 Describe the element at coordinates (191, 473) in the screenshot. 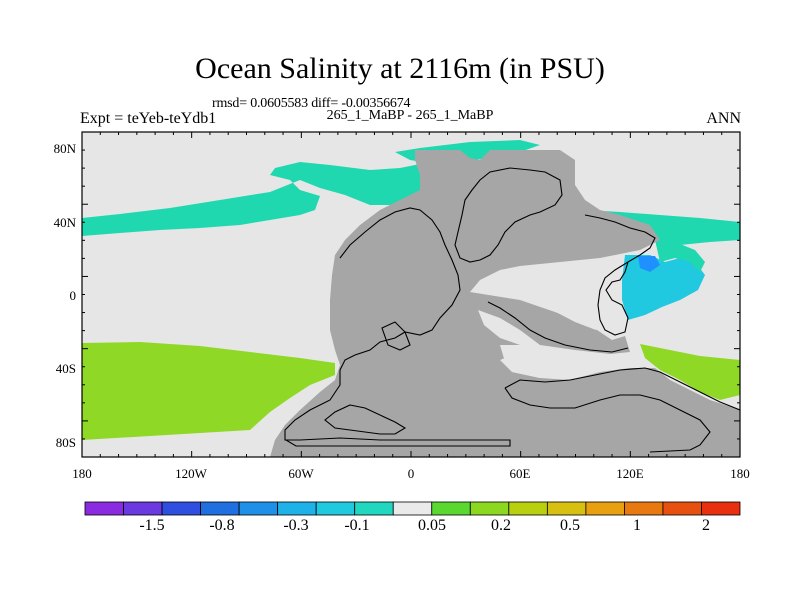

I see `lon-tick-label: 120W` at that location.